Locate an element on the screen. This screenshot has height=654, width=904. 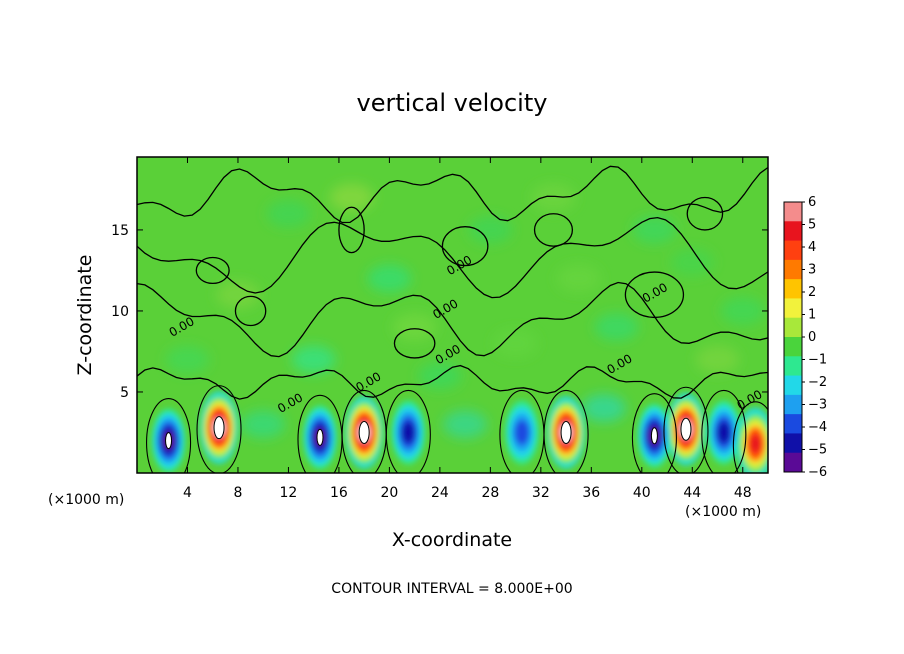
colorbar-label: 1 is located at coordinates (812, 315).